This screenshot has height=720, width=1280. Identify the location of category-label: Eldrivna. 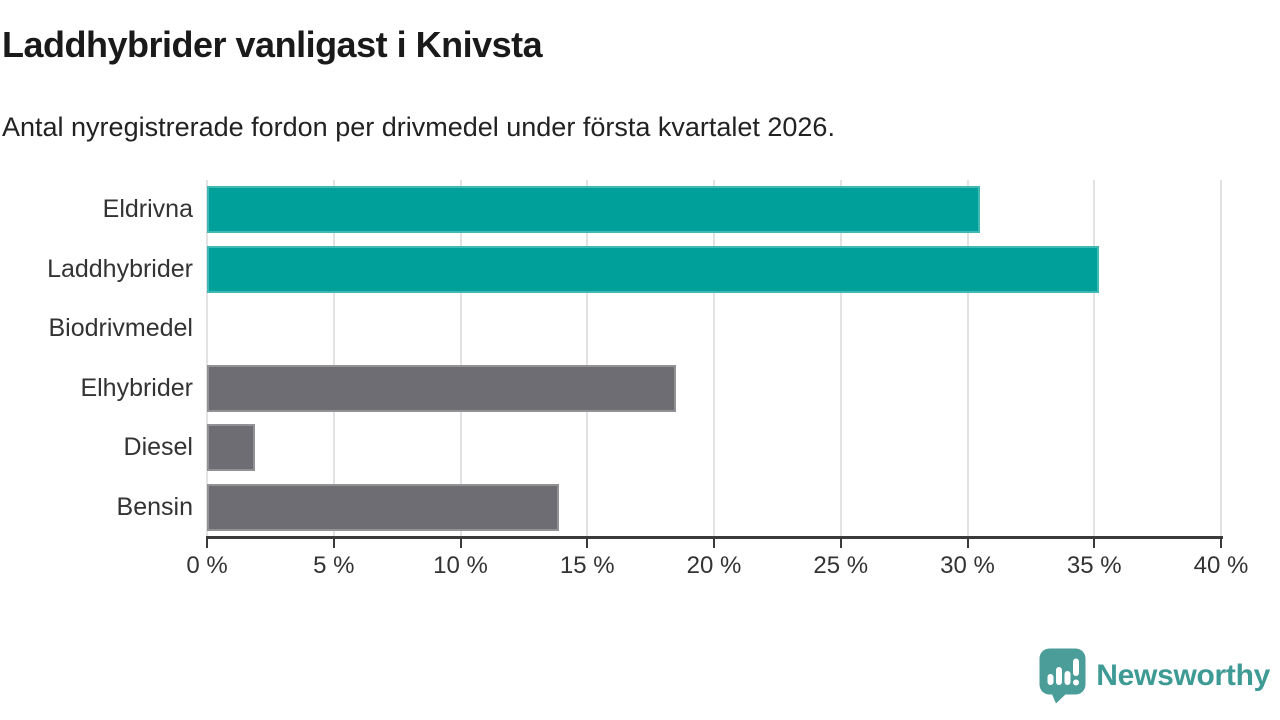
(147, 209).